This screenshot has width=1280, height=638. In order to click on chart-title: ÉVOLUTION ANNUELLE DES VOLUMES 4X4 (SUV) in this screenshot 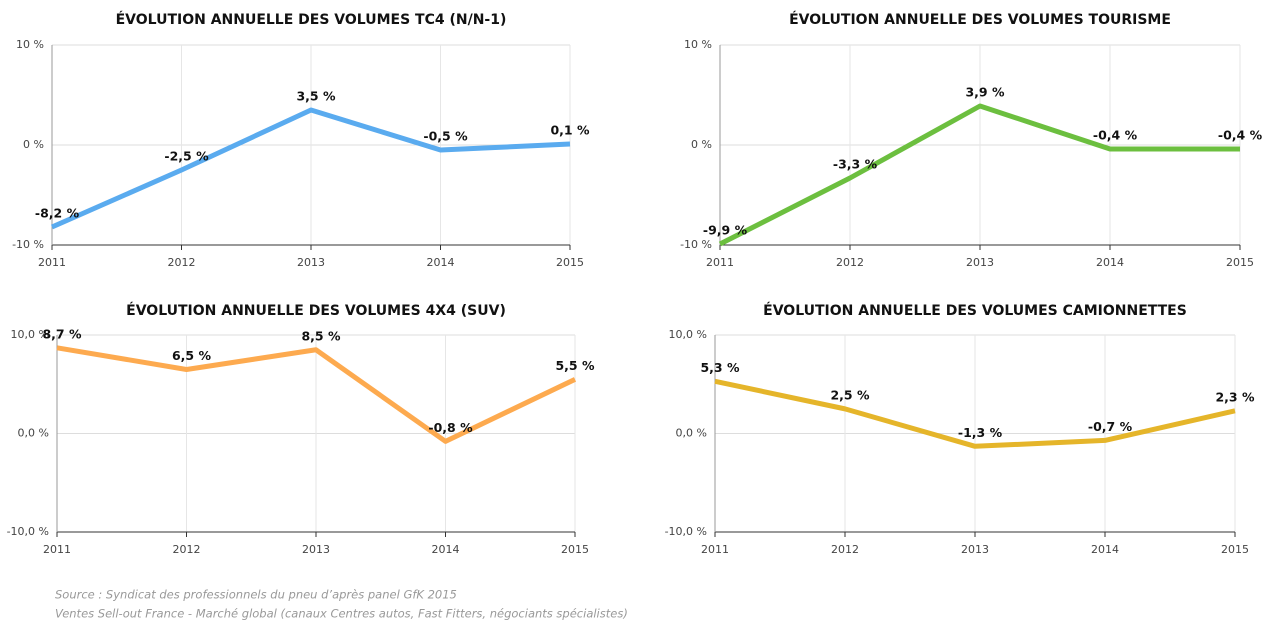, I will do `click(316, 310)`.